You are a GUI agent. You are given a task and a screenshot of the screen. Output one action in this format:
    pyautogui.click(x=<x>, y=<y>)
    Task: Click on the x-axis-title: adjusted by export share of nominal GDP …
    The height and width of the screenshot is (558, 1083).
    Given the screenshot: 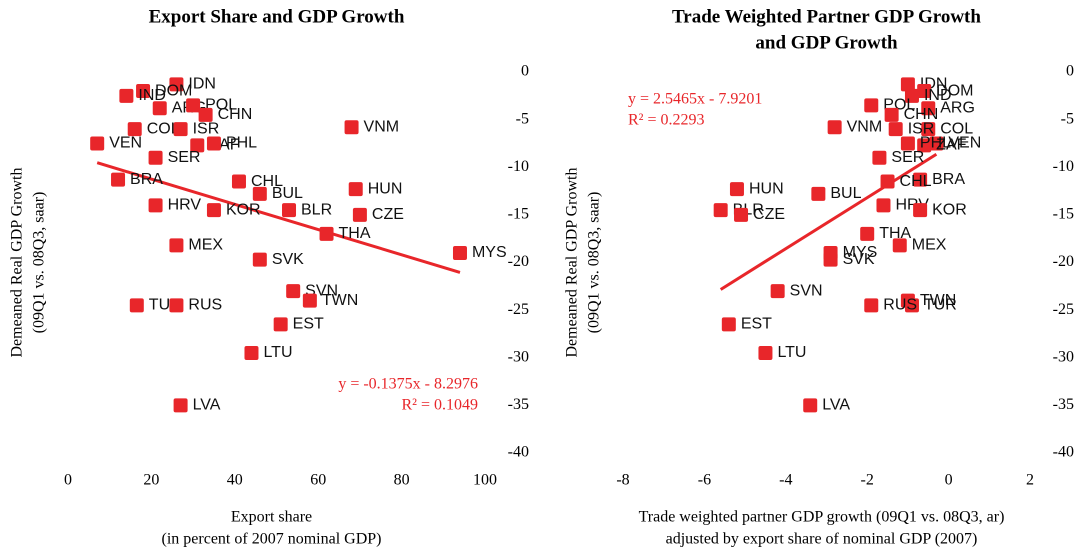 What is the action you would take?
    pyautogui.click(x=822, y=539)
    